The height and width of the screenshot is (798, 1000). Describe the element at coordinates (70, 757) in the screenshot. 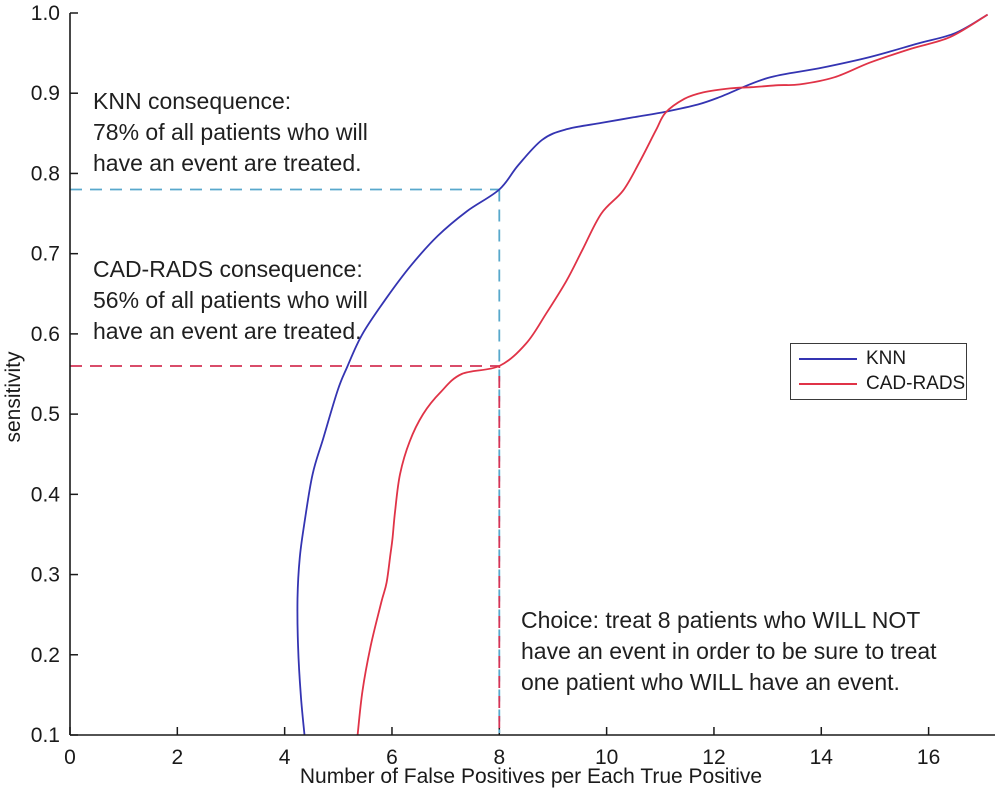

I see `x-tick-label: 0` at that location.